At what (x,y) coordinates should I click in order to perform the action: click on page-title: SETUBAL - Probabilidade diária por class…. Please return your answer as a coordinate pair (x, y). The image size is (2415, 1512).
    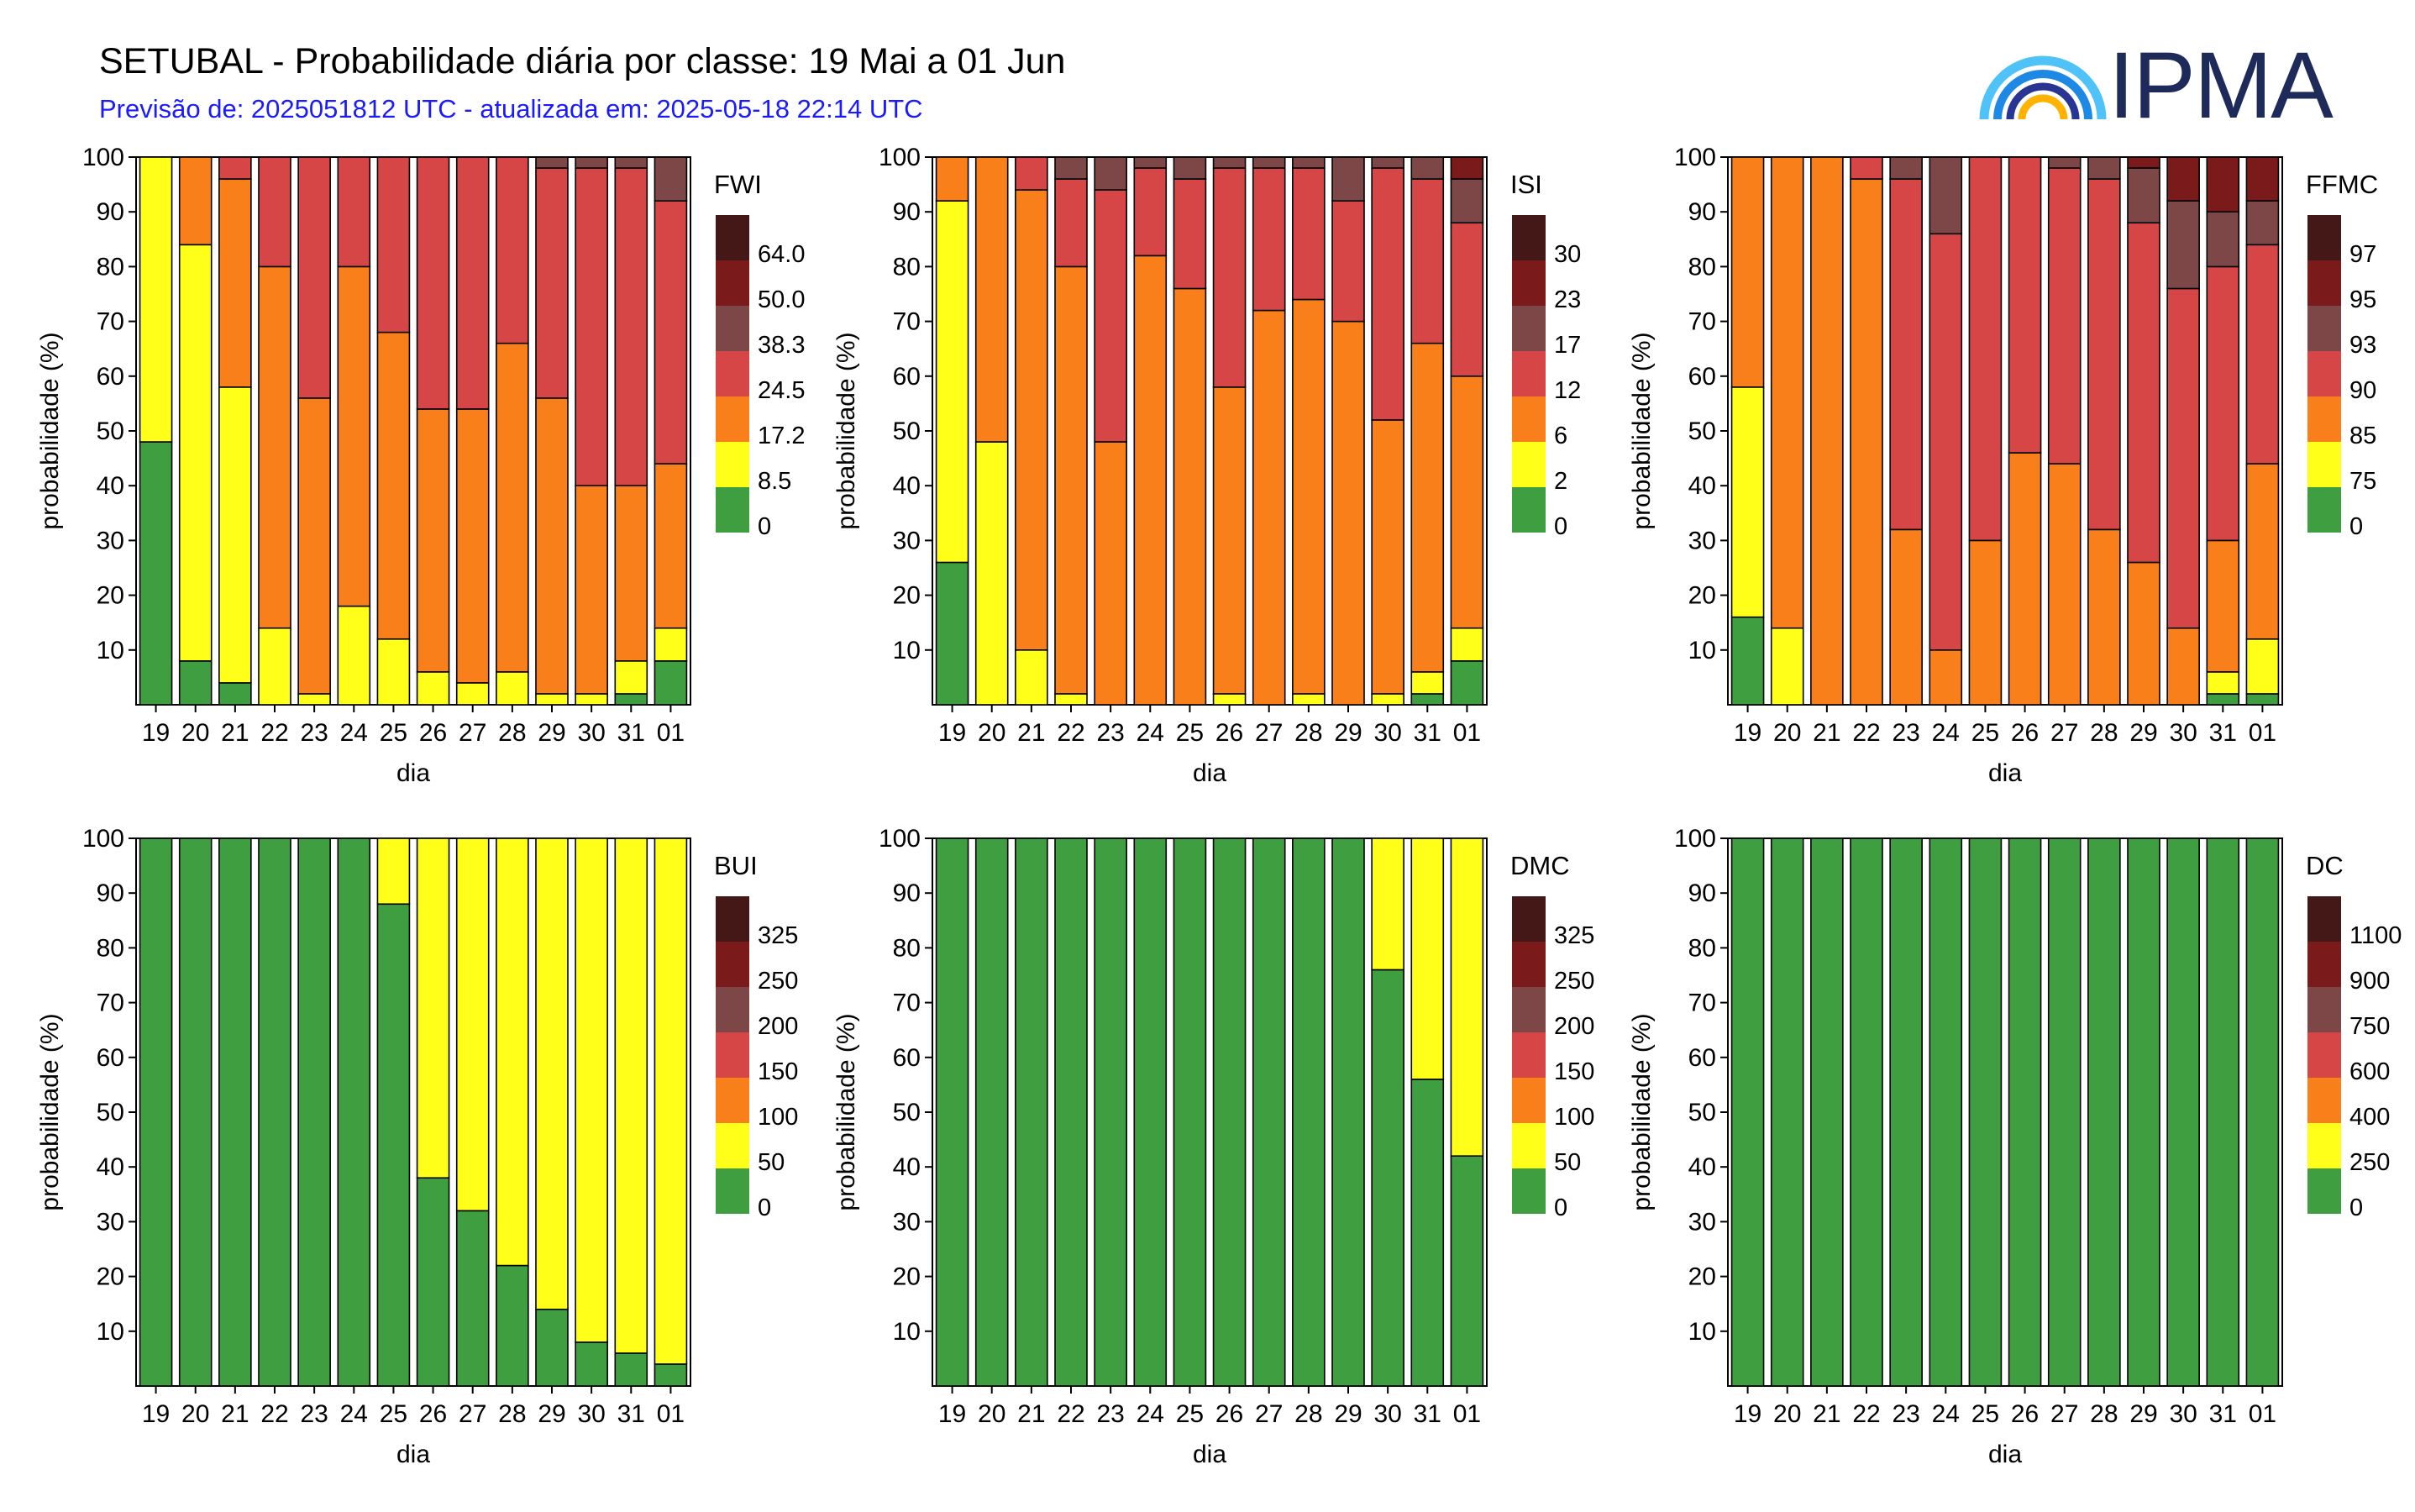
    Looking at the image, I should click on (582, 61).